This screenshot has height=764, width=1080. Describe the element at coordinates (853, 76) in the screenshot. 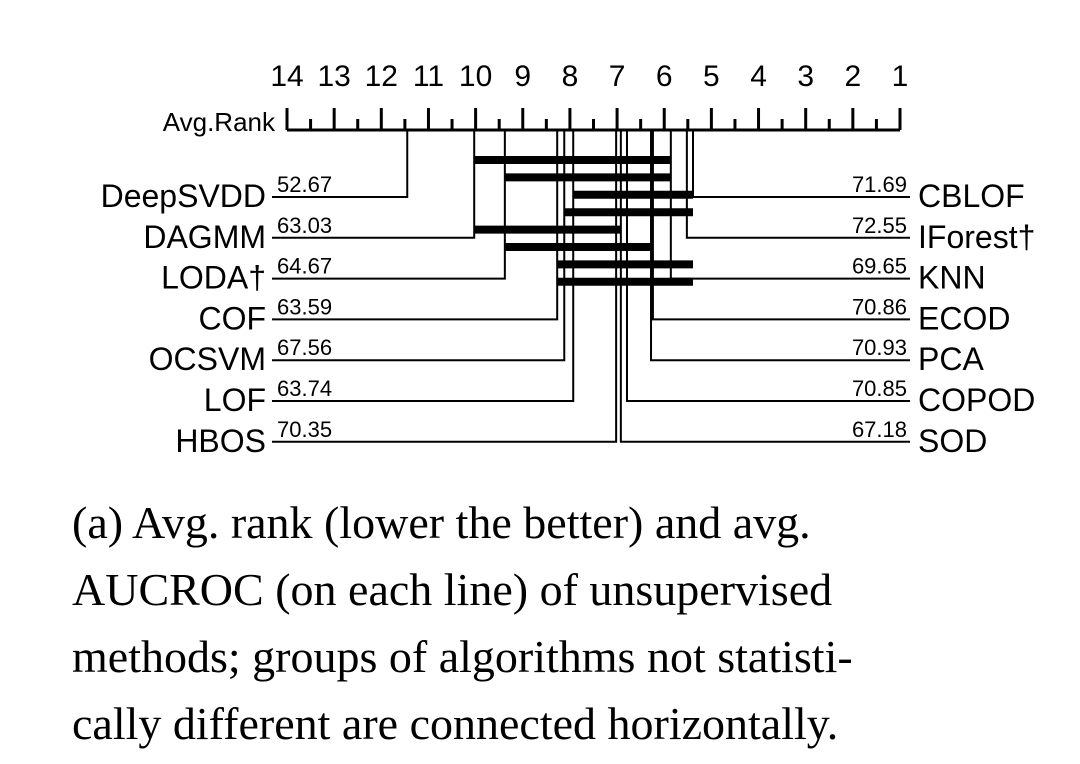

I see `x-tick-label: 2` at that location.